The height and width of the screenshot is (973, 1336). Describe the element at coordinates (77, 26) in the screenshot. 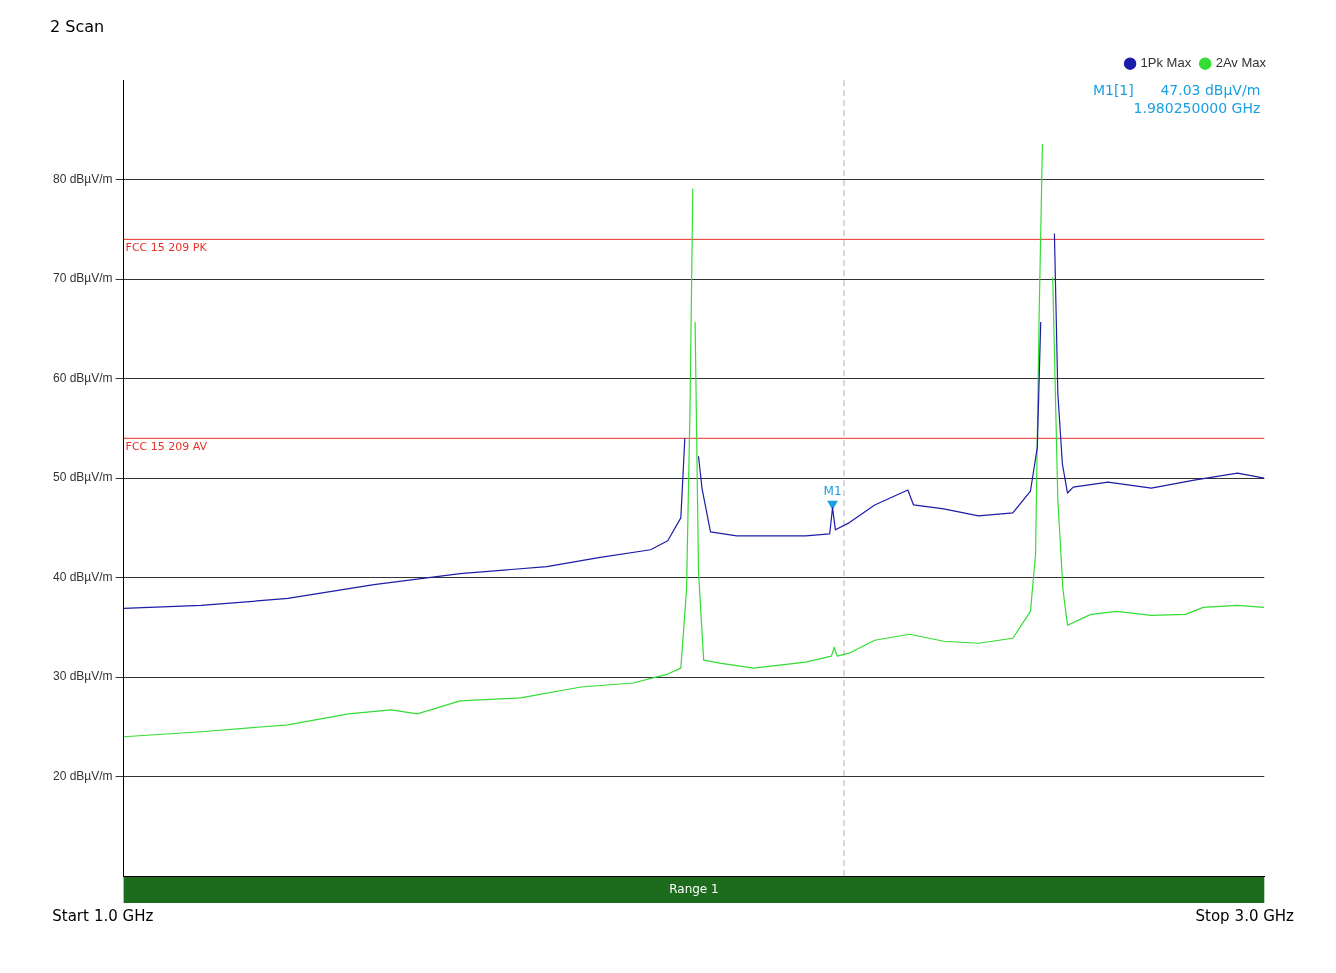

I see `chart-title: 2 Scan` at that location.